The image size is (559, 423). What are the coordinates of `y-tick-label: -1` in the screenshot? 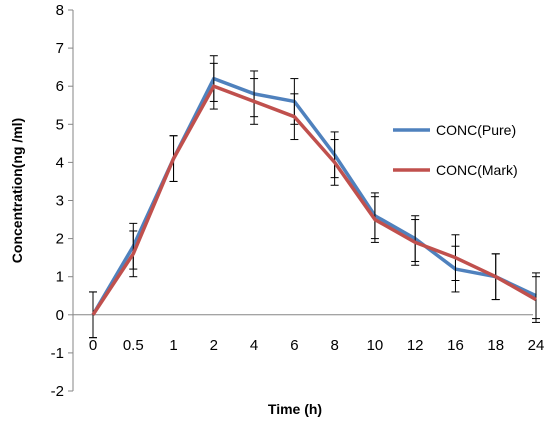 It's located at (57, 353).